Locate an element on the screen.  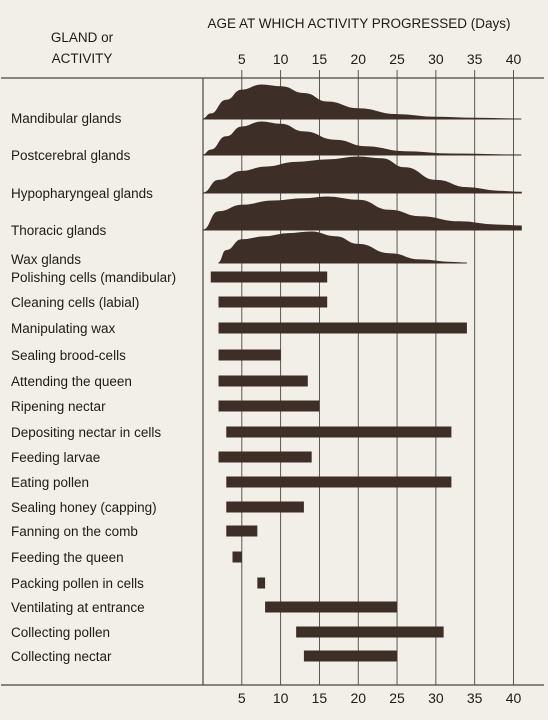
x-tick-bottom-40: 40 is located at coordinates (514, 698).